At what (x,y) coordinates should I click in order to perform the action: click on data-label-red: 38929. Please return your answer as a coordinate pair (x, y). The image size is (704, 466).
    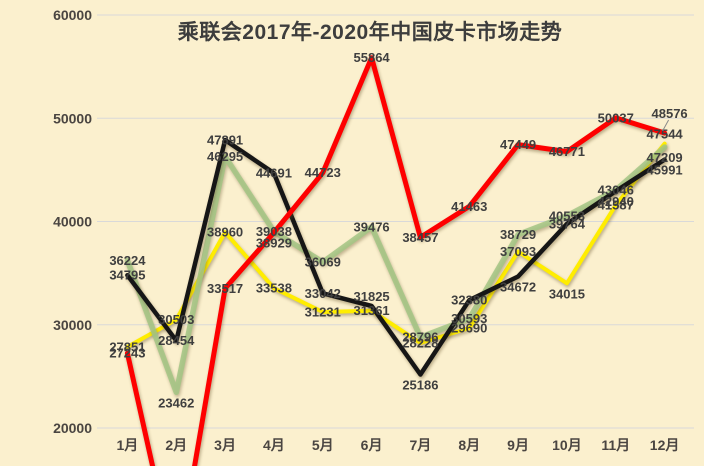
    Looking at the image, I should click on (274, 243).